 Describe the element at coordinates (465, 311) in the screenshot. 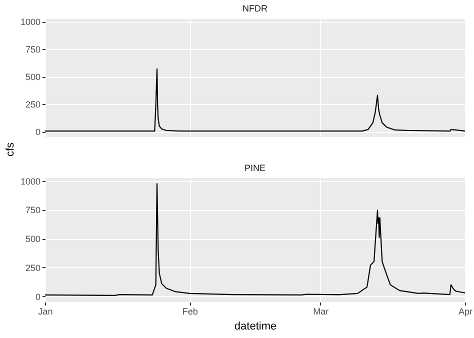

I see `x-tick-label: Apr` at that location.